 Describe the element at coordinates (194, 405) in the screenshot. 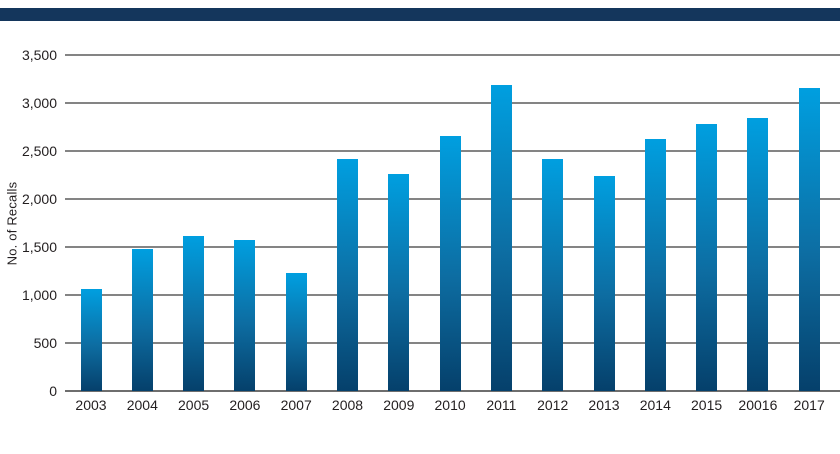

I see `x-tick-label-2005: 2005` at that location.